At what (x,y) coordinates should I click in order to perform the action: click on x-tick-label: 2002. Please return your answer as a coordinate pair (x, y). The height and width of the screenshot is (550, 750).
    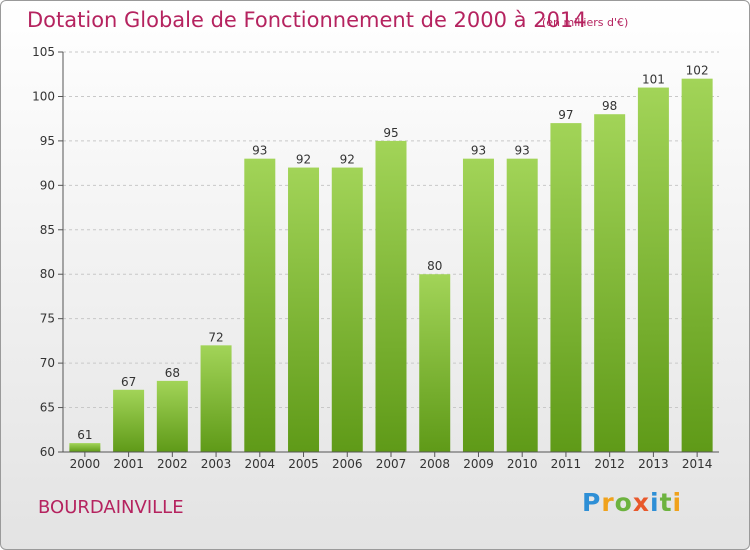
    Looking at the image, I should click on (172, 464).